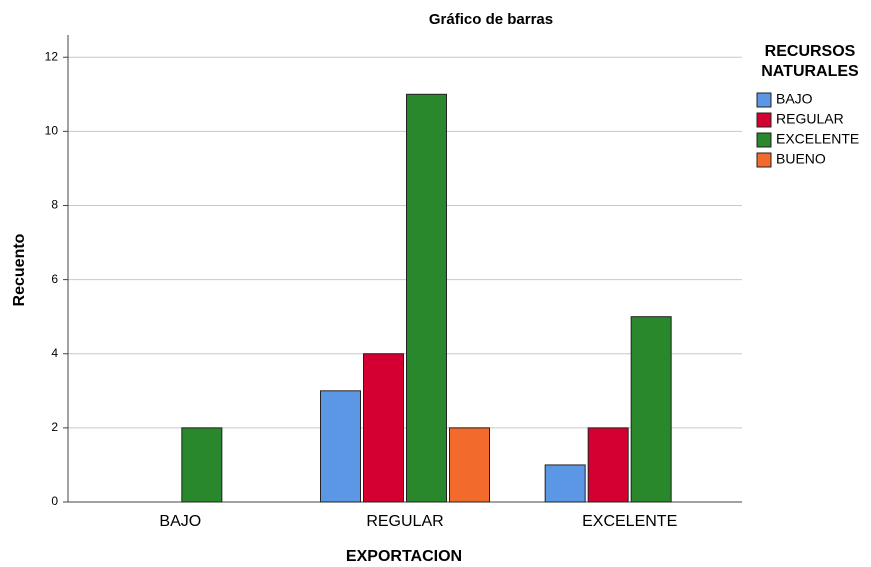 The width and height of the screenshot is (871, 567). What do you see at coordinates (54, 427) in the screenshot?
I see `y-tick-label: 2` at bounding box center [54, 427].